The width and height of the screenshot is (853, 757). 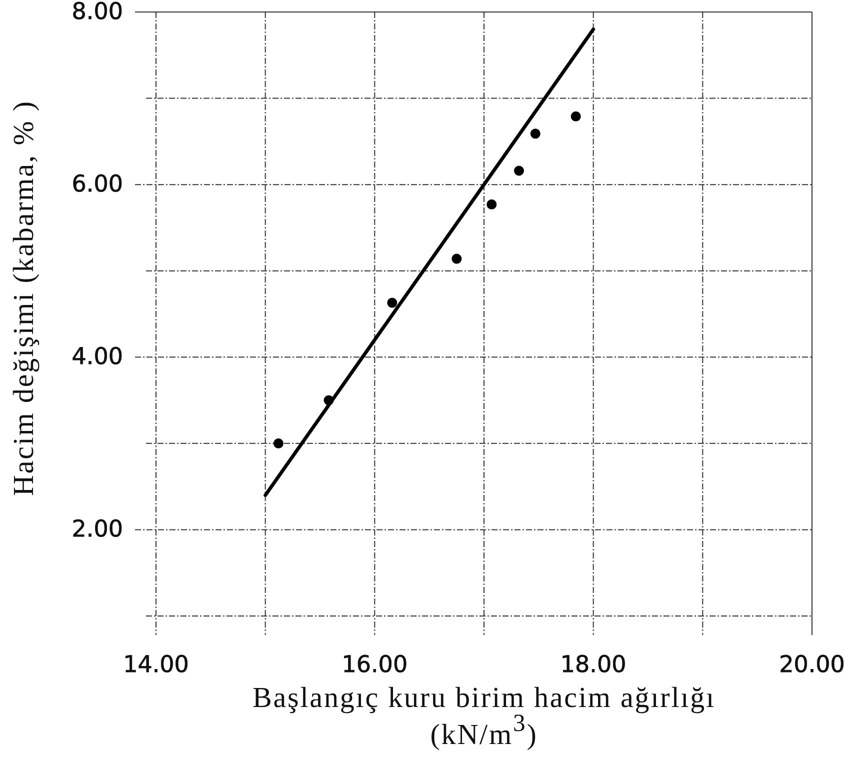 What do you see at coordinates (156, 665) in the screenshot?
I see `x-tick-label: 14.00` at bounding box center [156, 665].